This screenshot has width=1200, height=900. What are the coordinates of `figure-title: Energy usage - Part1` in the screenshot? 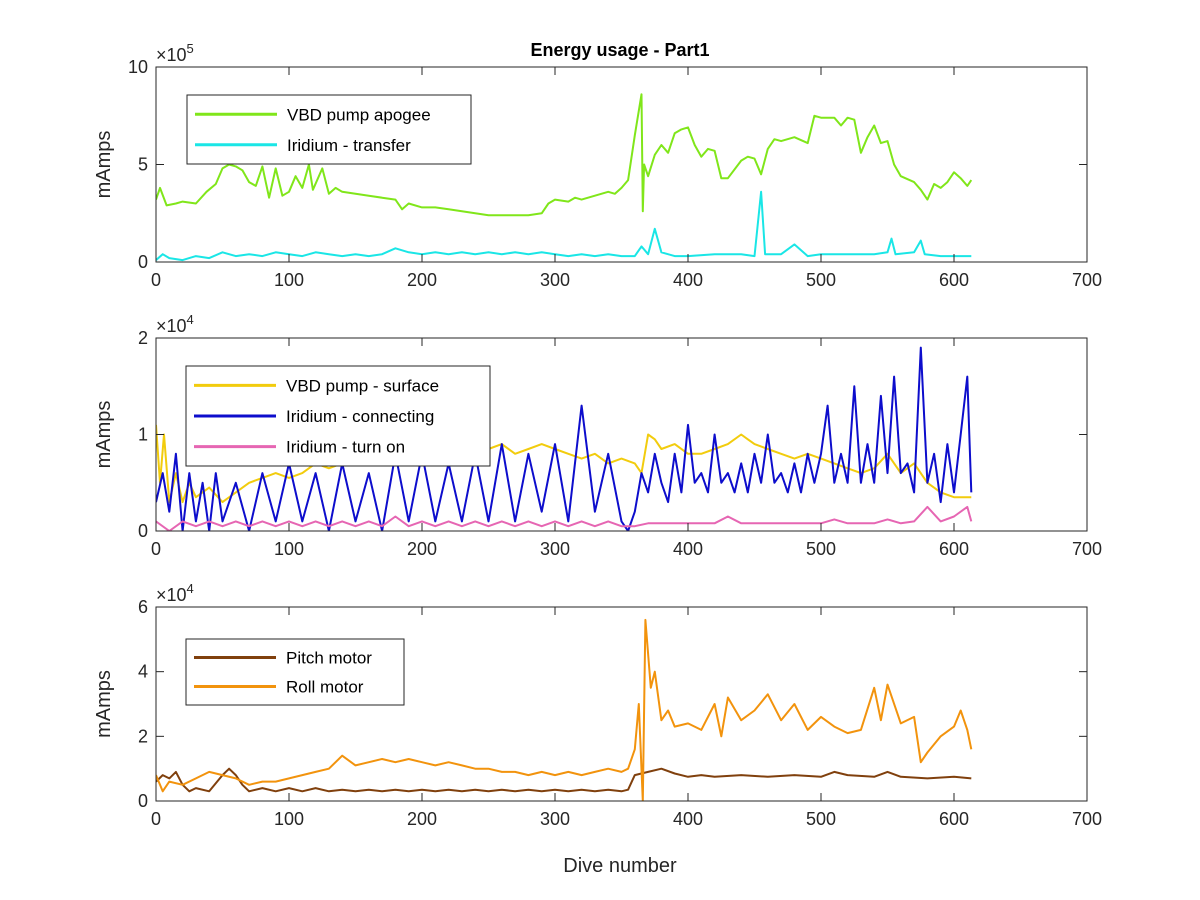 It's located at (619, 50).